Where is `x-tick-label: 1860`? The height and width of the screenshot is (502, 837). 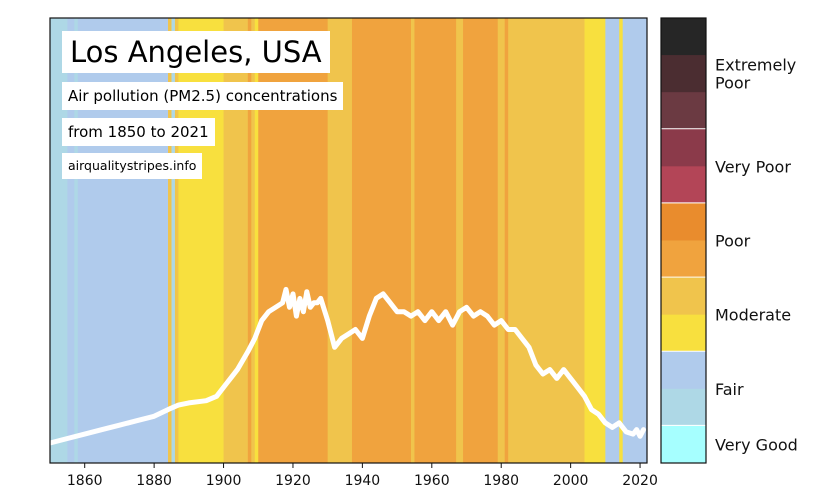 x-tick-label: 1860 is located at coordinates (85, 481).